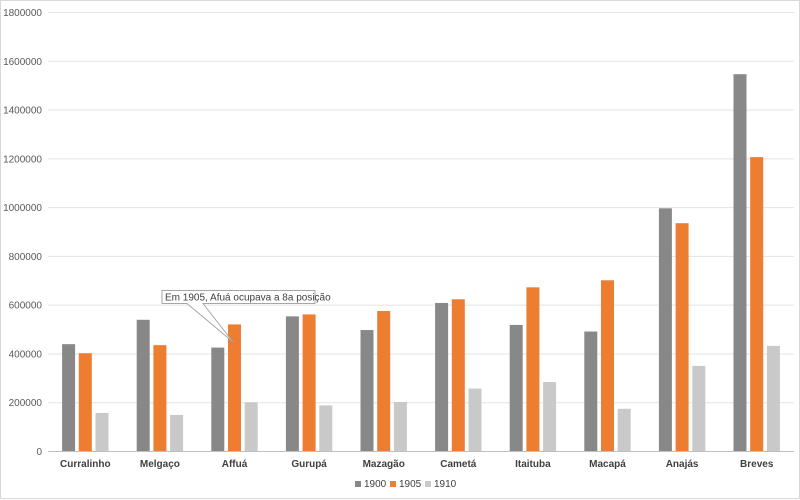 Image resolution: width=800 pixels, height=500 pixels. I want to click on x-category-label: Macapá, so click(607, 464).